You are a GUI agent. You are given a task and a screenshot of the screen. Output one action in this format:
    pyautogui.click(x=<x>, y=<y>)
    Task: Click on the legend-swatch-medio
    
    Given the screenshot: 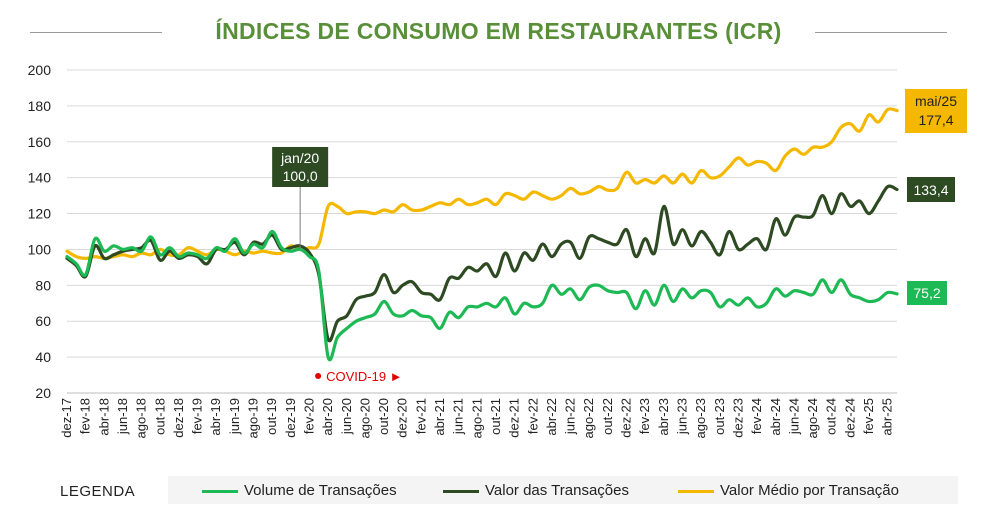 What is the action you would take?
    pyautogui.click(x=696, y=491)
    